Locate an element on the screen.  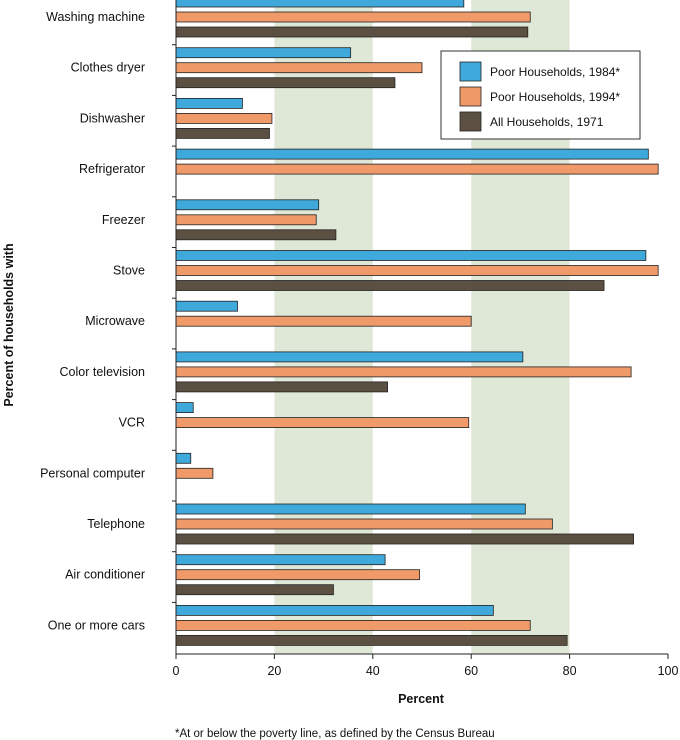
category-label: VCR is located at coordinates (132, 423).